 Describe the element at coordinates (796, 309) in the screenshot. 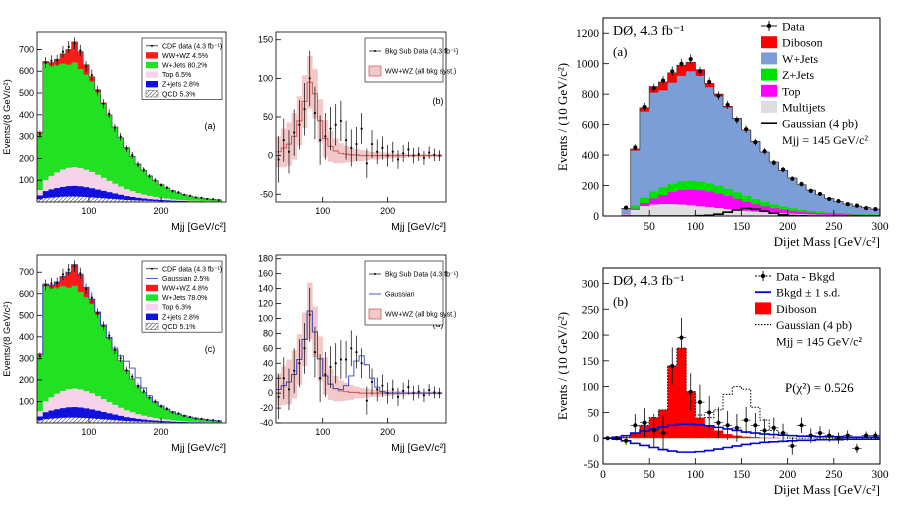

I see `legend-label: Diboson` at that location.